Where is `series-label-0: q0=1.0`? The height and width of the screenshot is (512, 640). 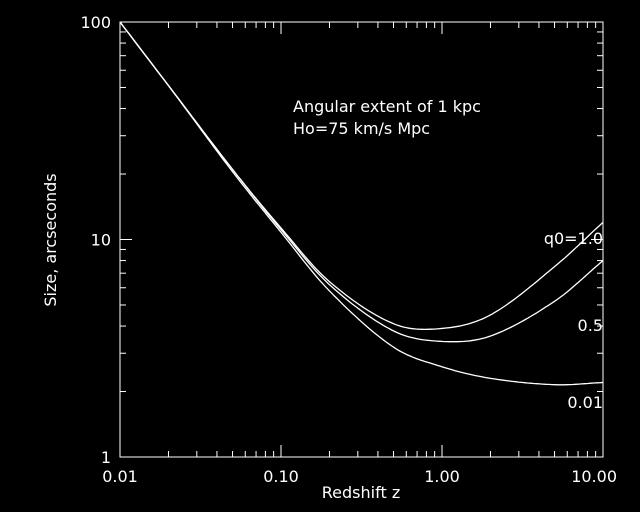
series-label-0: q0=1.0 is located at coordinates (573, 238).